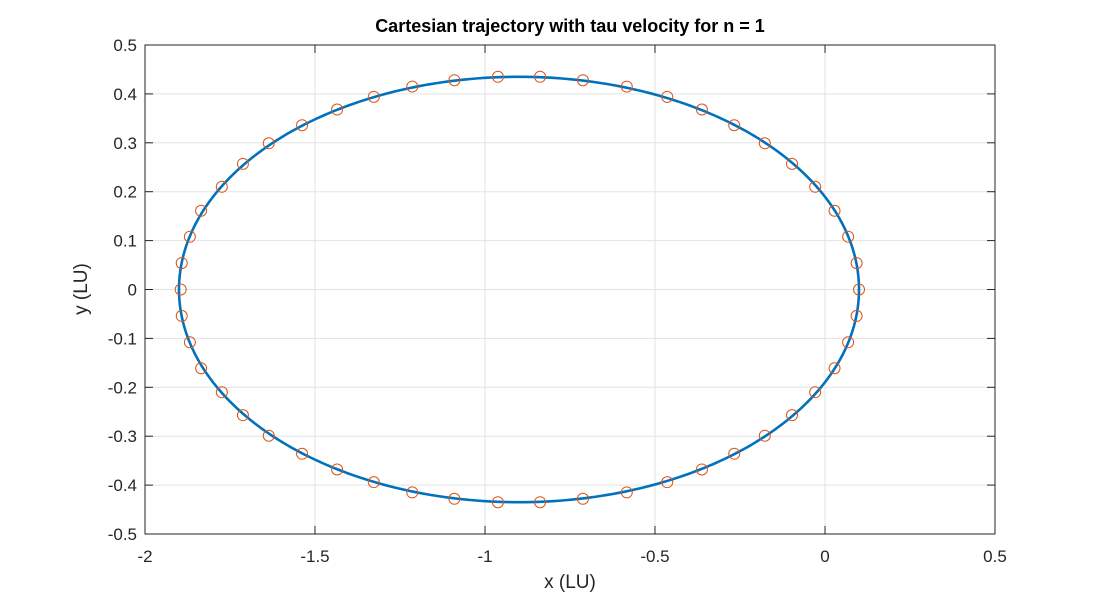  I want to click on x-tick-label: -1.5, so click(314, 556).